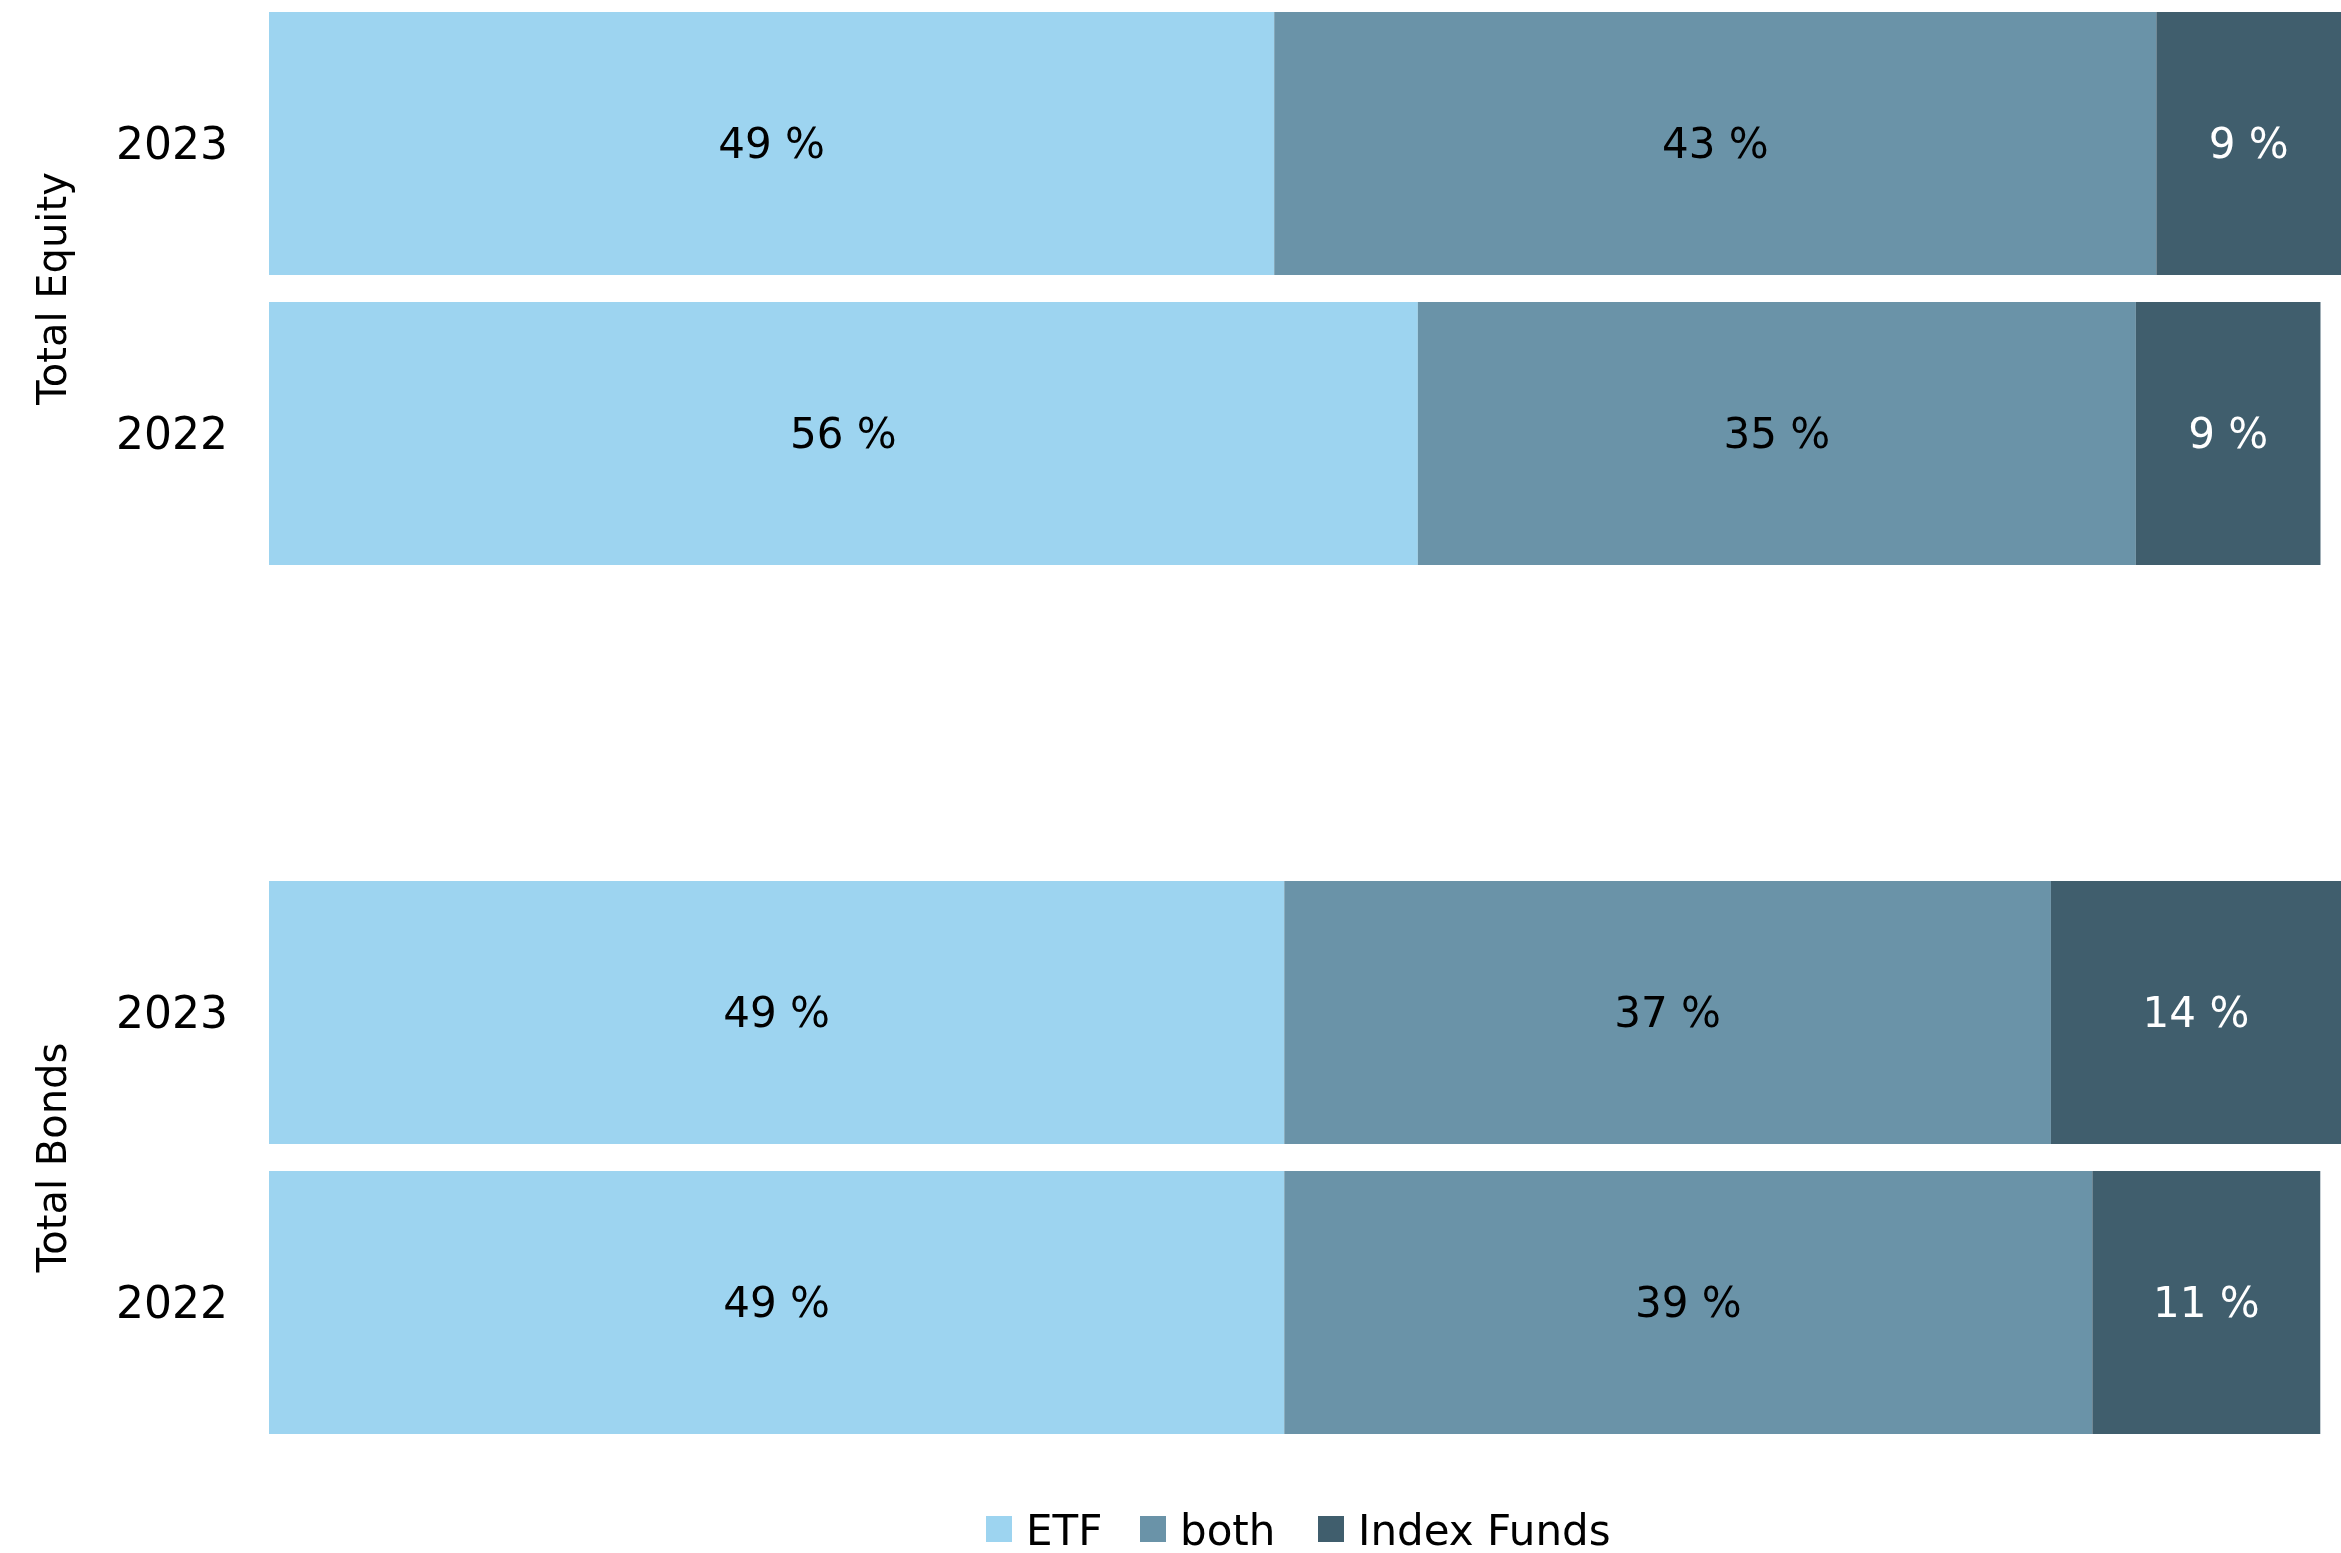 The image size is (2341, 1553). I want to click on data-label: 56 %, so click(843, 434).